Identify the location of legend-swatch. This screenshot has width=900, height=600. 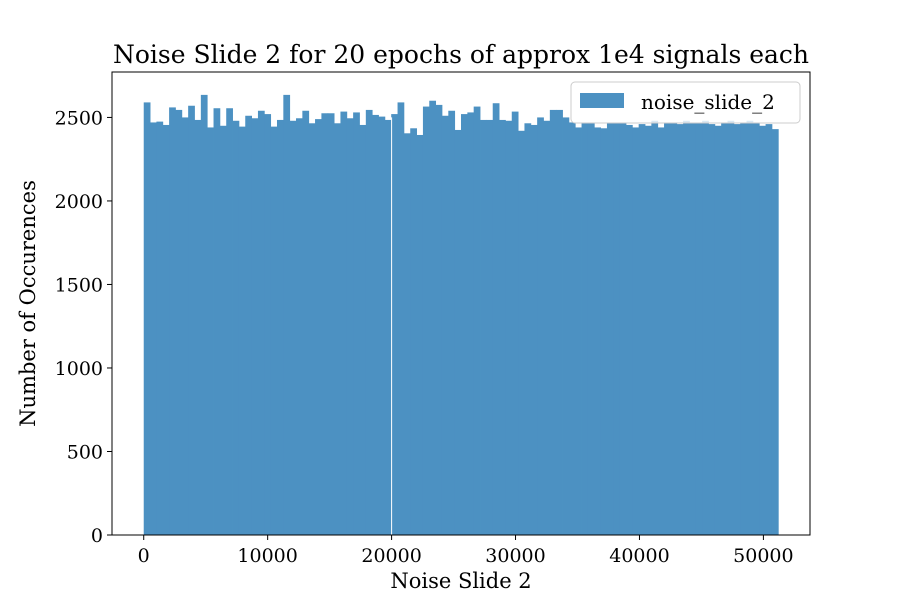
(602, 100).